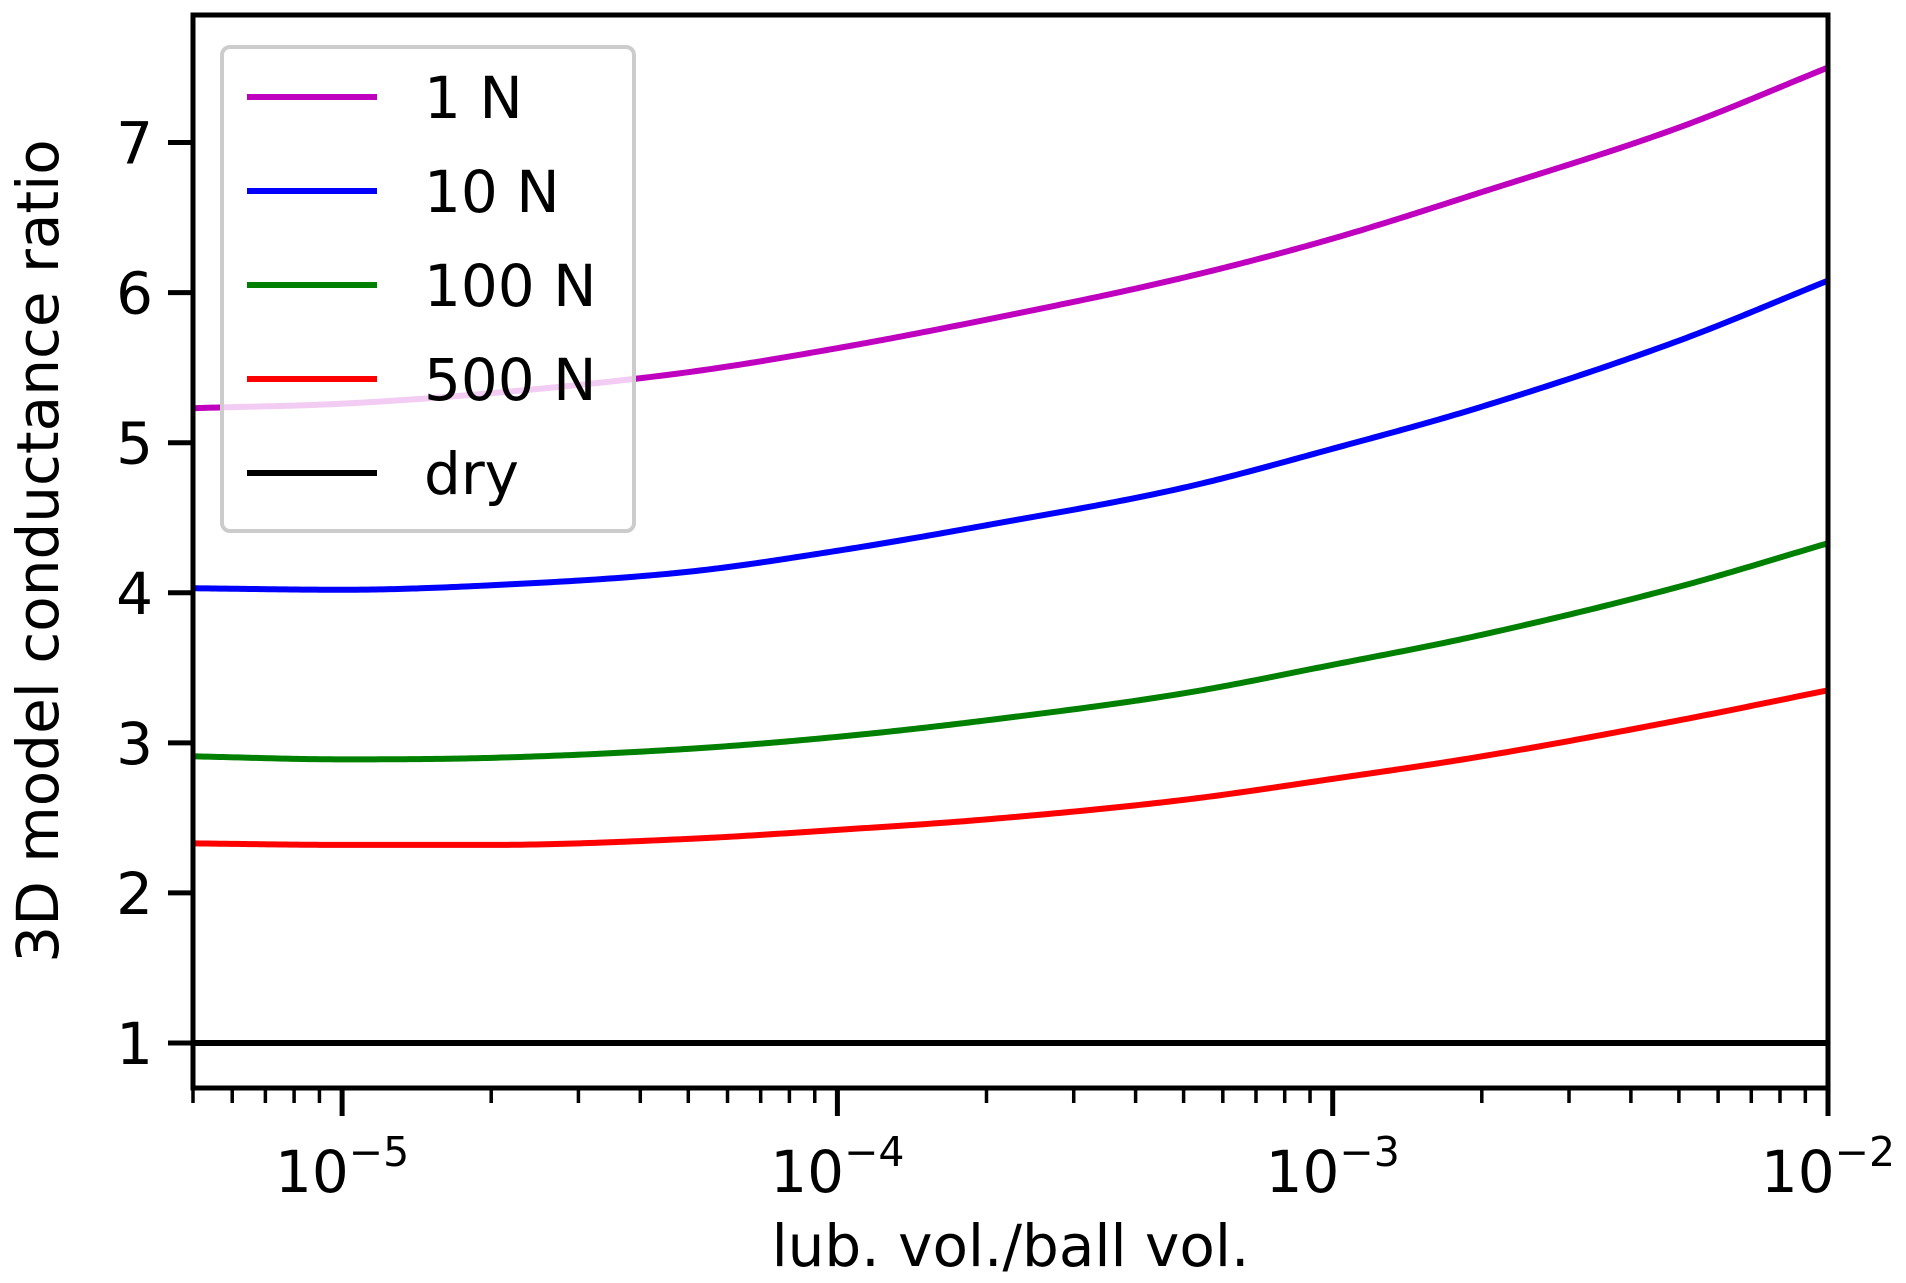 This screenshot has height=1283, width=1906. I want to click on y-tick-label: 4, so click(134, 594).